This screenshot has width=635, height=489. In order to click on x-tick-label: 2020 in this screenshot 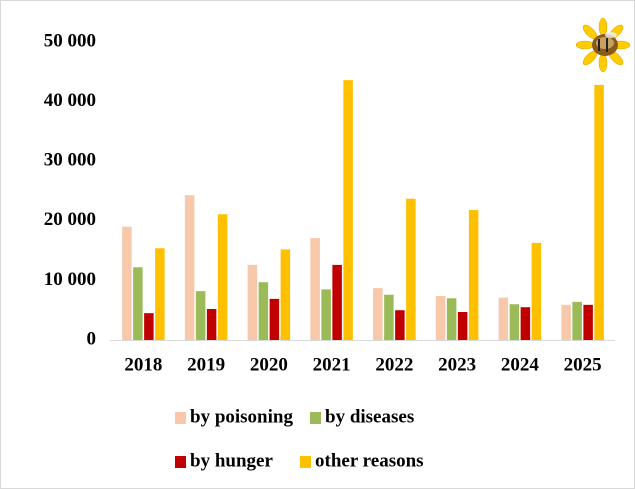, I will do `click(269, 364)`.